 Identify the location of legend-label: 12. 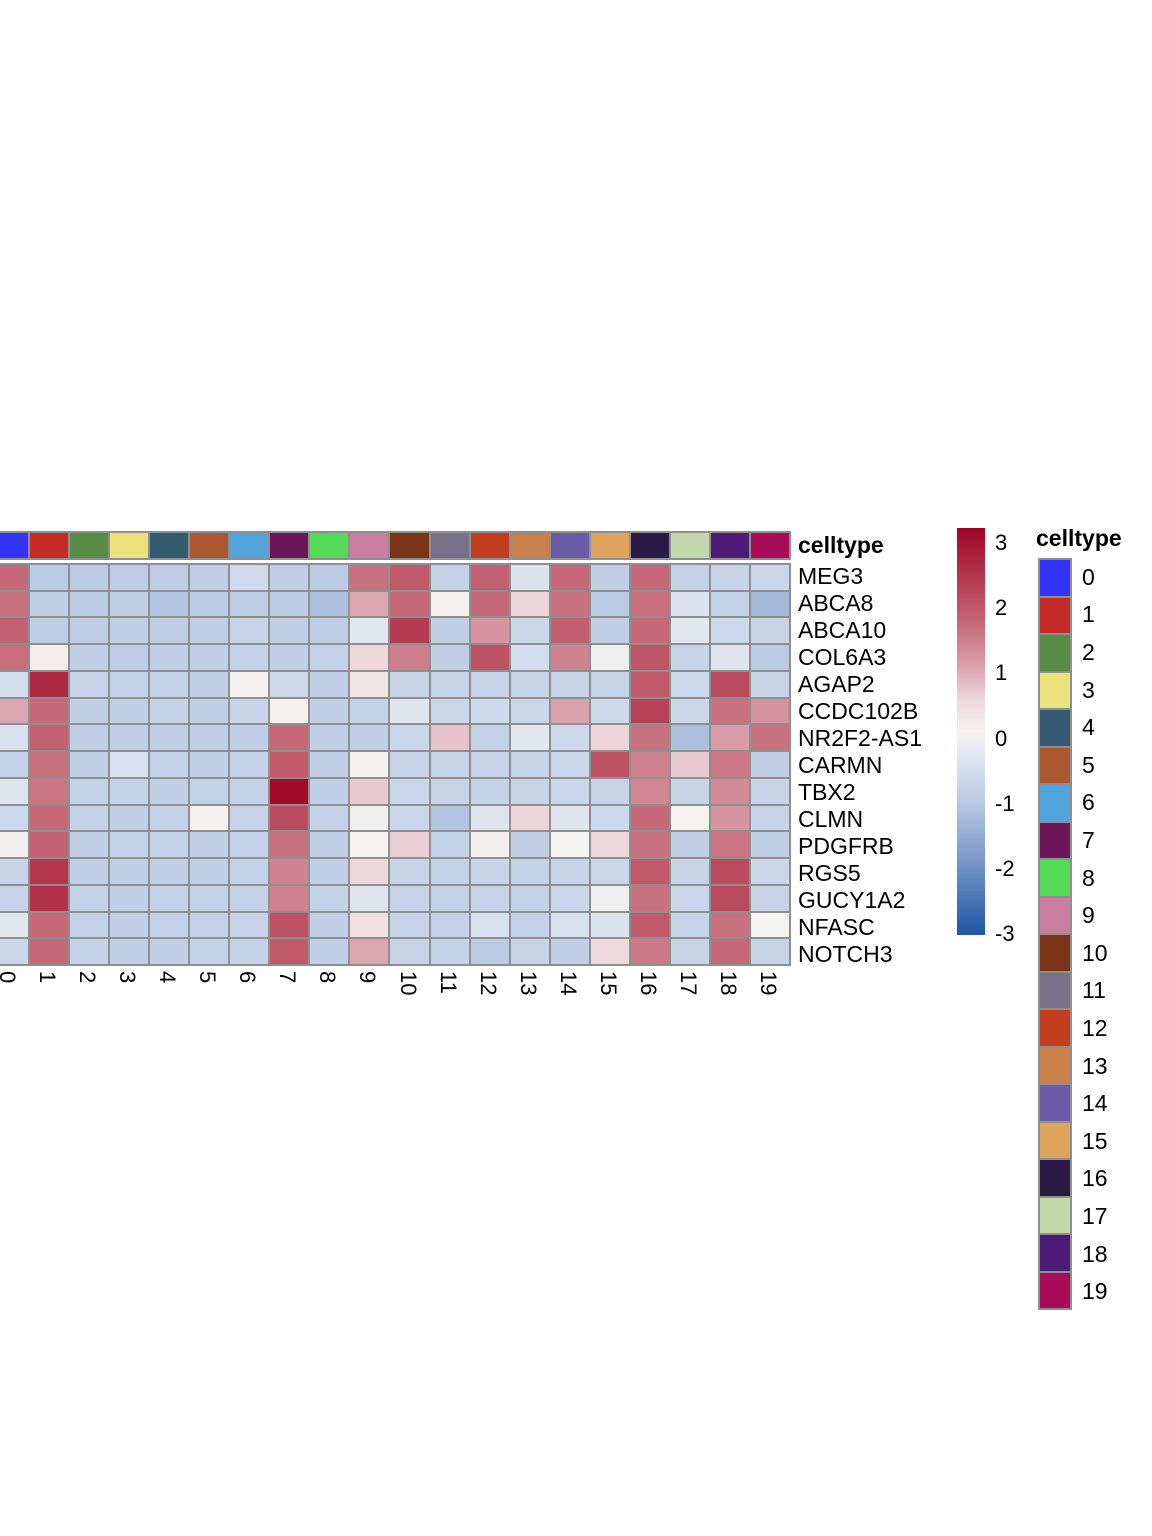
(1095, 1028).